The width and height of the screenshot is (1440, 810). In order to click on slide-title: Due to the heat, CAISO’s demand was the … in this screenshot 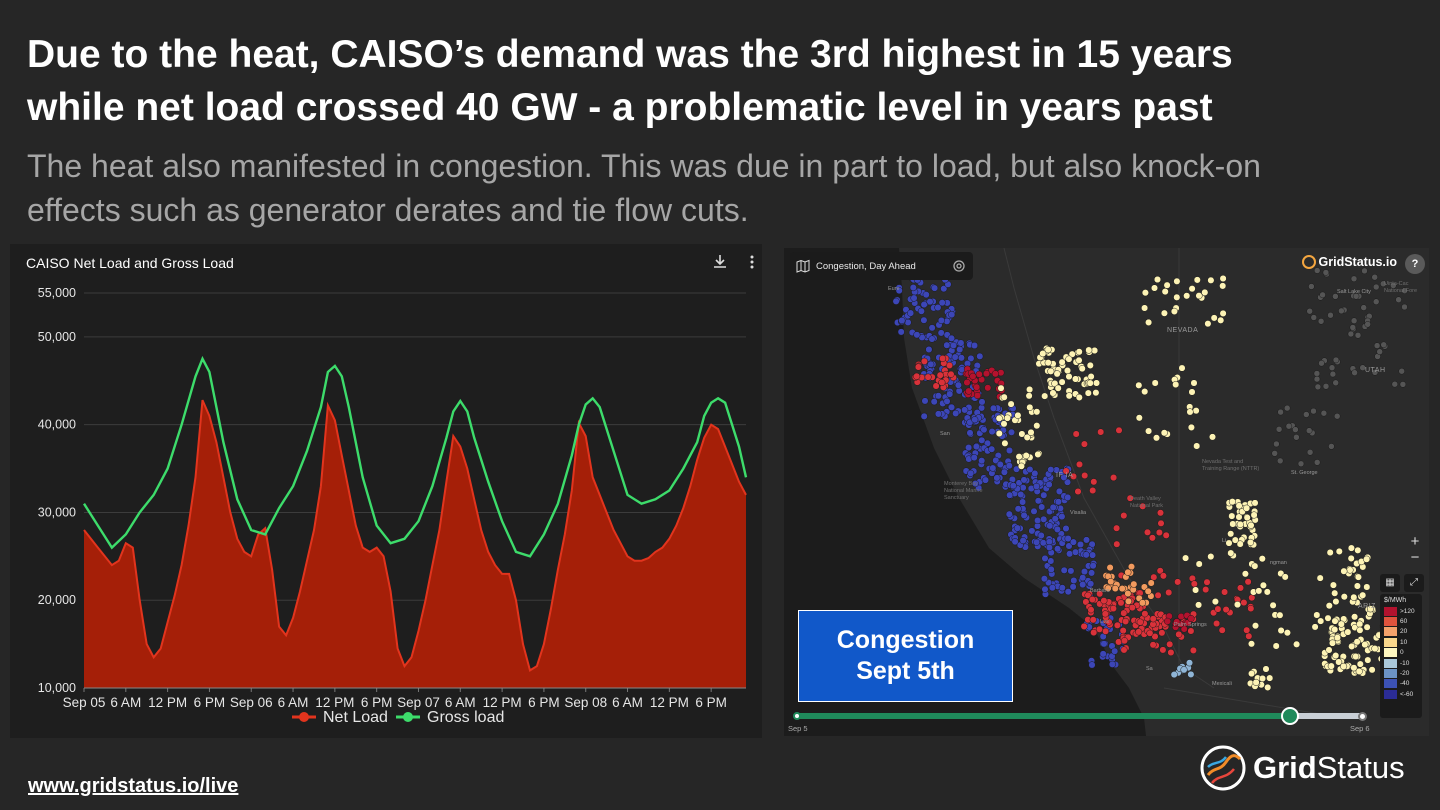, I will do `click(722, 81)`.